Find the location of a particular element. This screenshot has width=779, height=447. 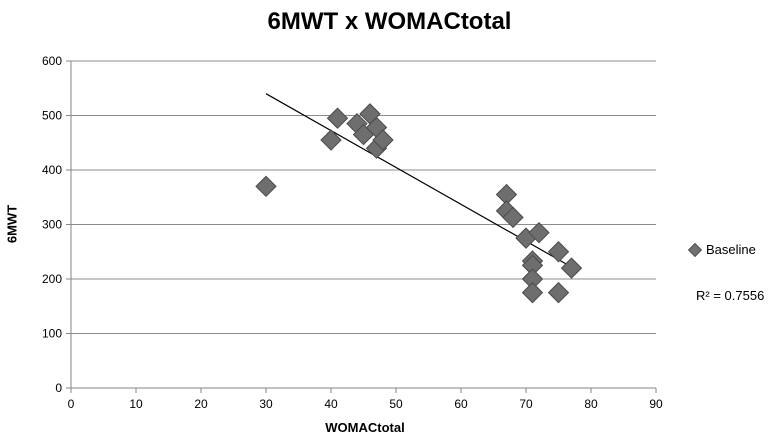

chart-title: 6MWT x WOMACtotal is located at coordinates (389, 21).